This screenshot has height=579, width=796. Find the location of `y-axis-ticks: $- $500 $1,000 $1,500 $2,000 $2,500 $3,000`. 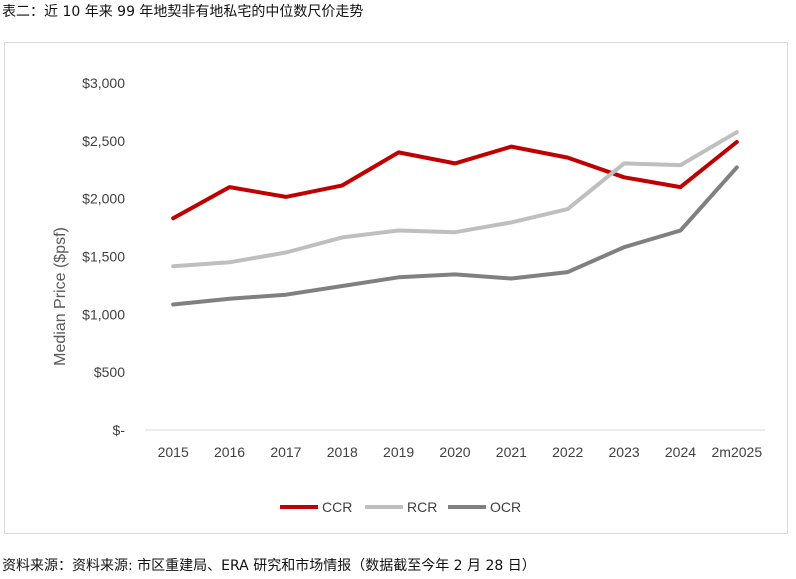

y-axis-ticks: $- $500 $1,000 $1,500 $2,000 $2,500 $3,000 is located at coordinates (103, 256).